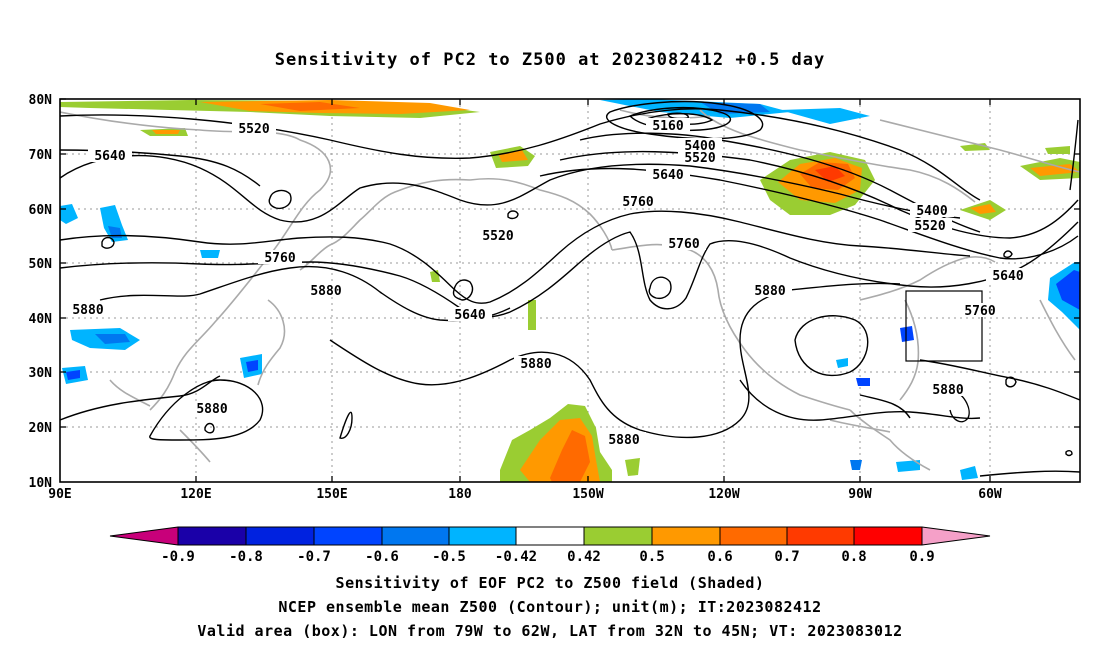 The image size is (1100, 650). What do you see at coordinates (382, 557) in the screenshot?
I see `colorbar-tick: -0.6` at bounding box center [382, 557].